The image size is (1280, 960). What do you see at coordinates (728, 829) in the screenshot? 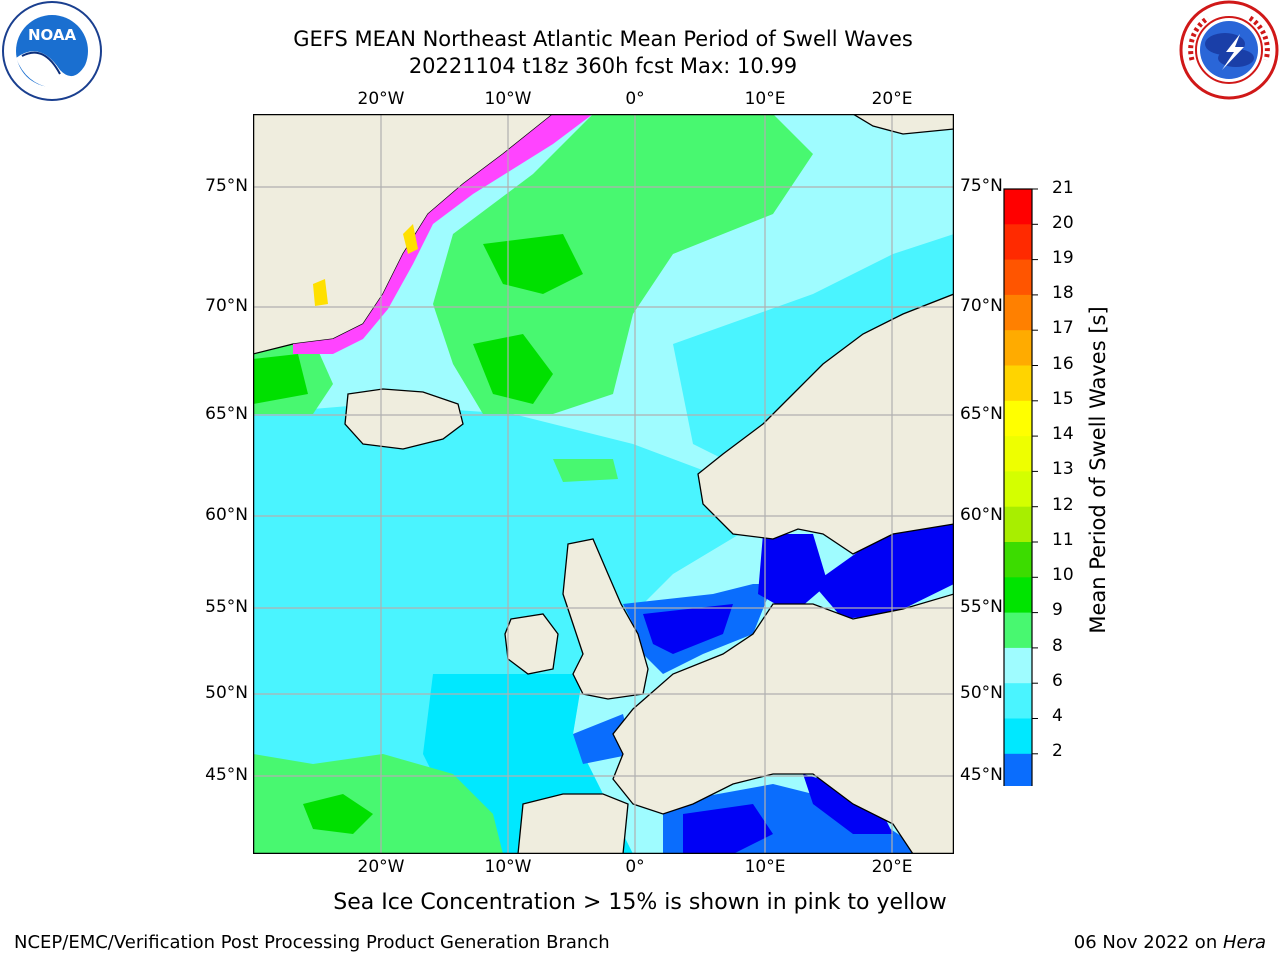
I see `swell-zone-mediterranean-low` at bounding box center [728, 829].